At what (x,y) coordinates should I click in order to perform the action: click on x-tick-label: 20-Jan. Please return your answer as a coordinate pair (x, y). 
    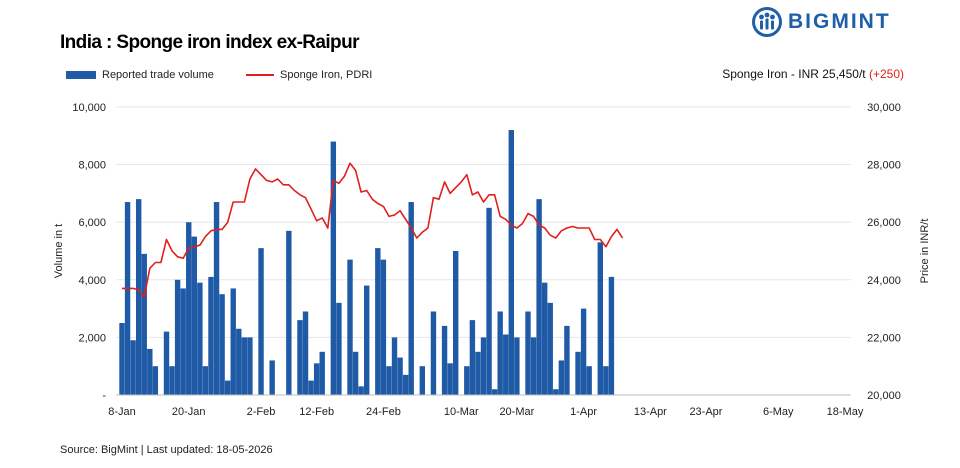
    Looking at the image, I should click on (189, 412).